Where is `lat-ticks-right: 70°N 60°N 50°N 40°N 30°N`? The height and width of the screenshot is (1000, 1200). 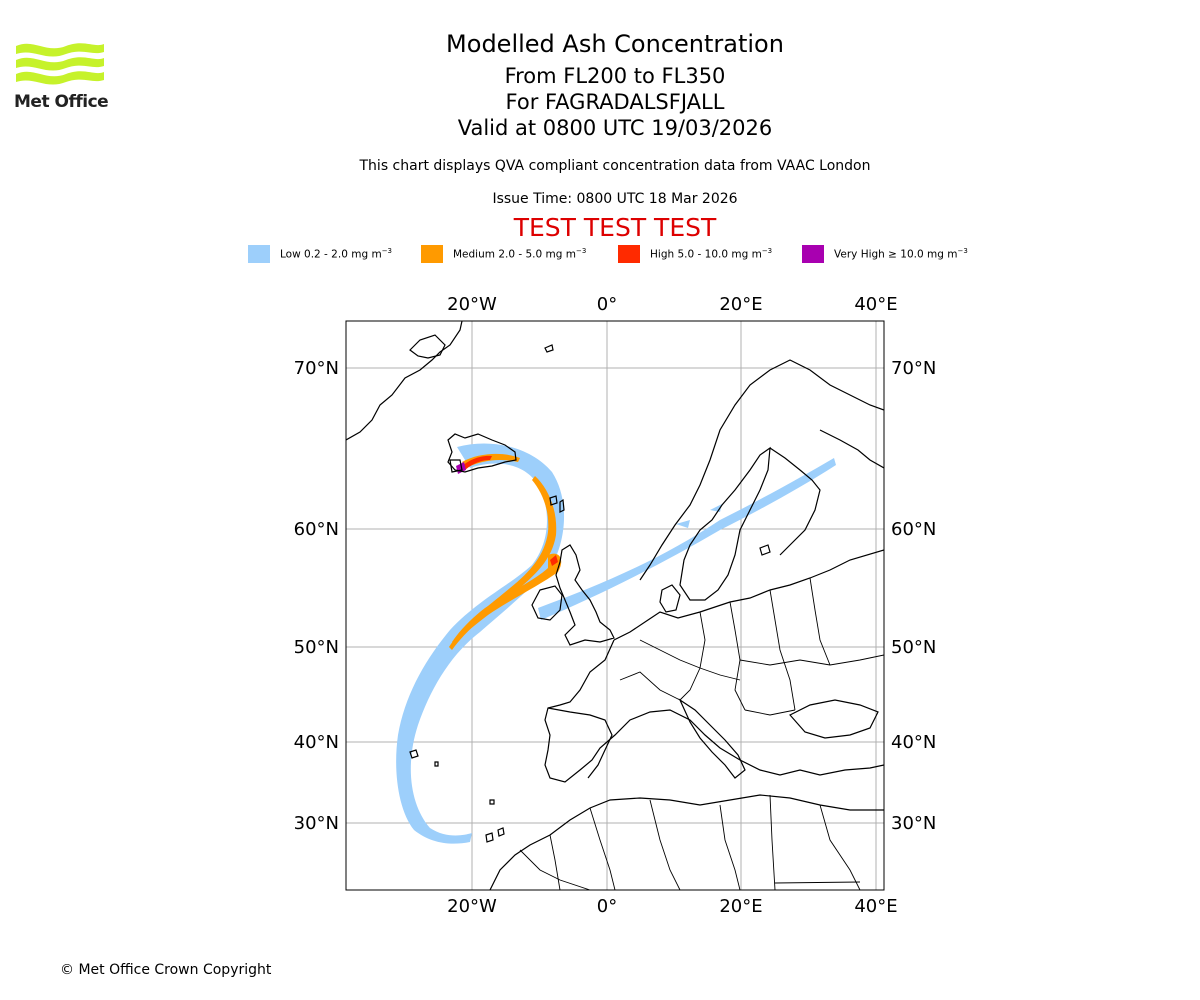 lat-ticks-right: 70°N 60°N 50°N 40°N 30°N is located at coordinates (913, 596).